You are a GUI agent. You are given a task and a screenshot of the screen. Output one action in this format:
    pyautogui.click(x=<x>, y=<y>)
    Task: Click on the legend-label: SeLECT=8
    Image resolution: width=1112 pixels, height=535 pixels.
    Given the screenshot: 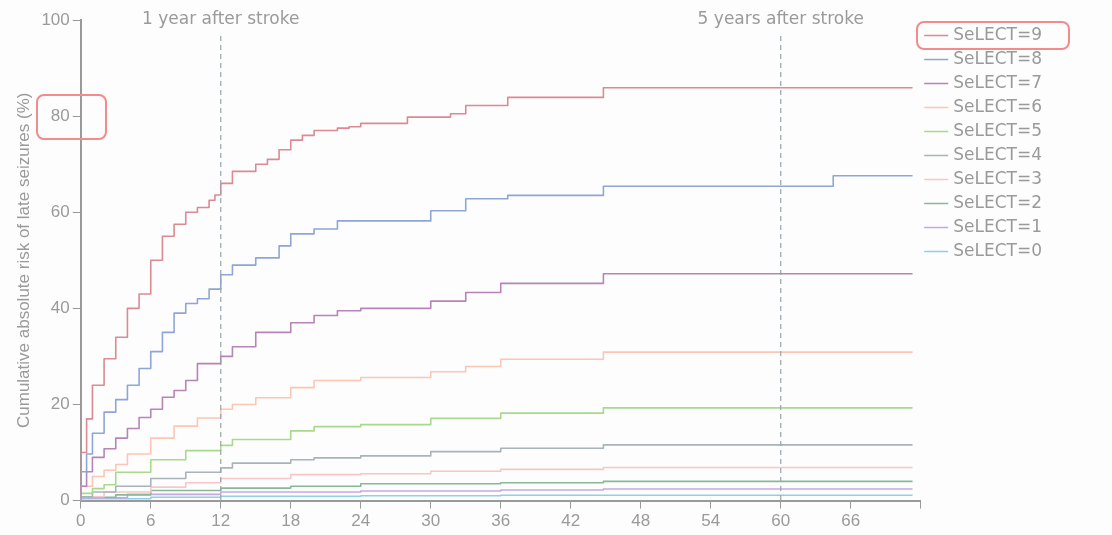 What is the action you would take?
    pyautogui.click(x=997, y=57)
    